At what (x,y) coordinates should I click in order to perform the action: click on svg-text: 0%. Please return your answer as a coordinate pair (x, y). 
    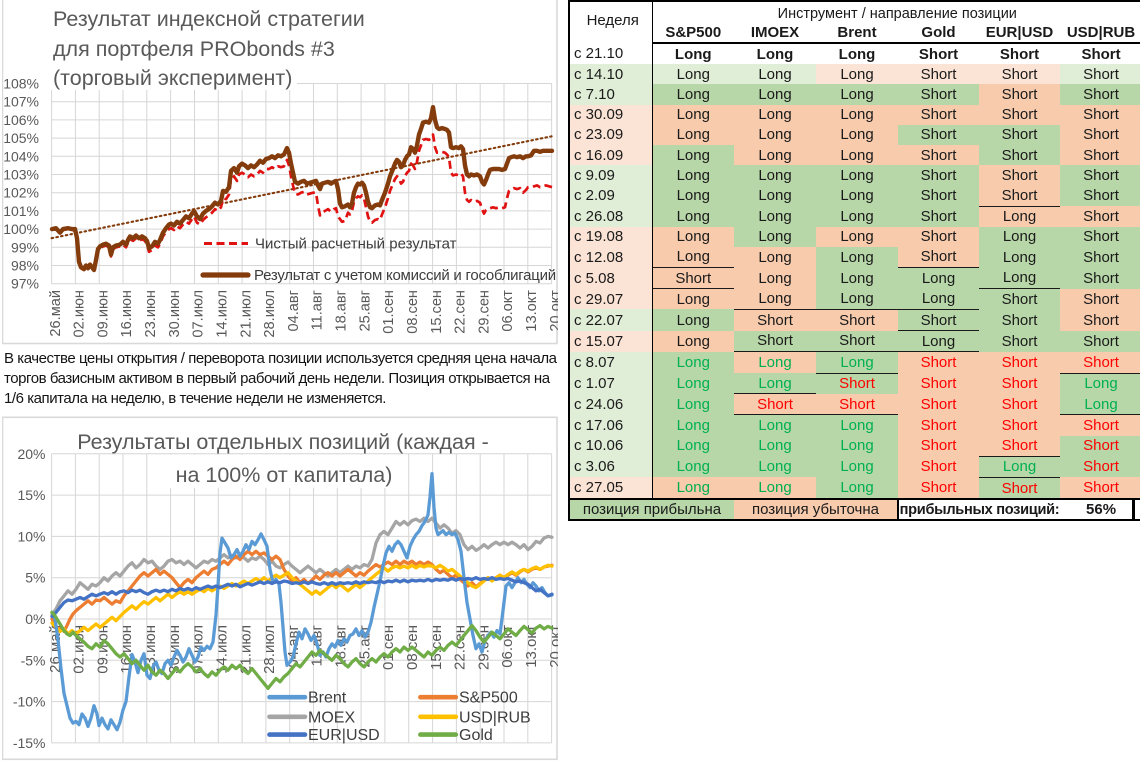
    Looking at the image, I should click on (35, 619).